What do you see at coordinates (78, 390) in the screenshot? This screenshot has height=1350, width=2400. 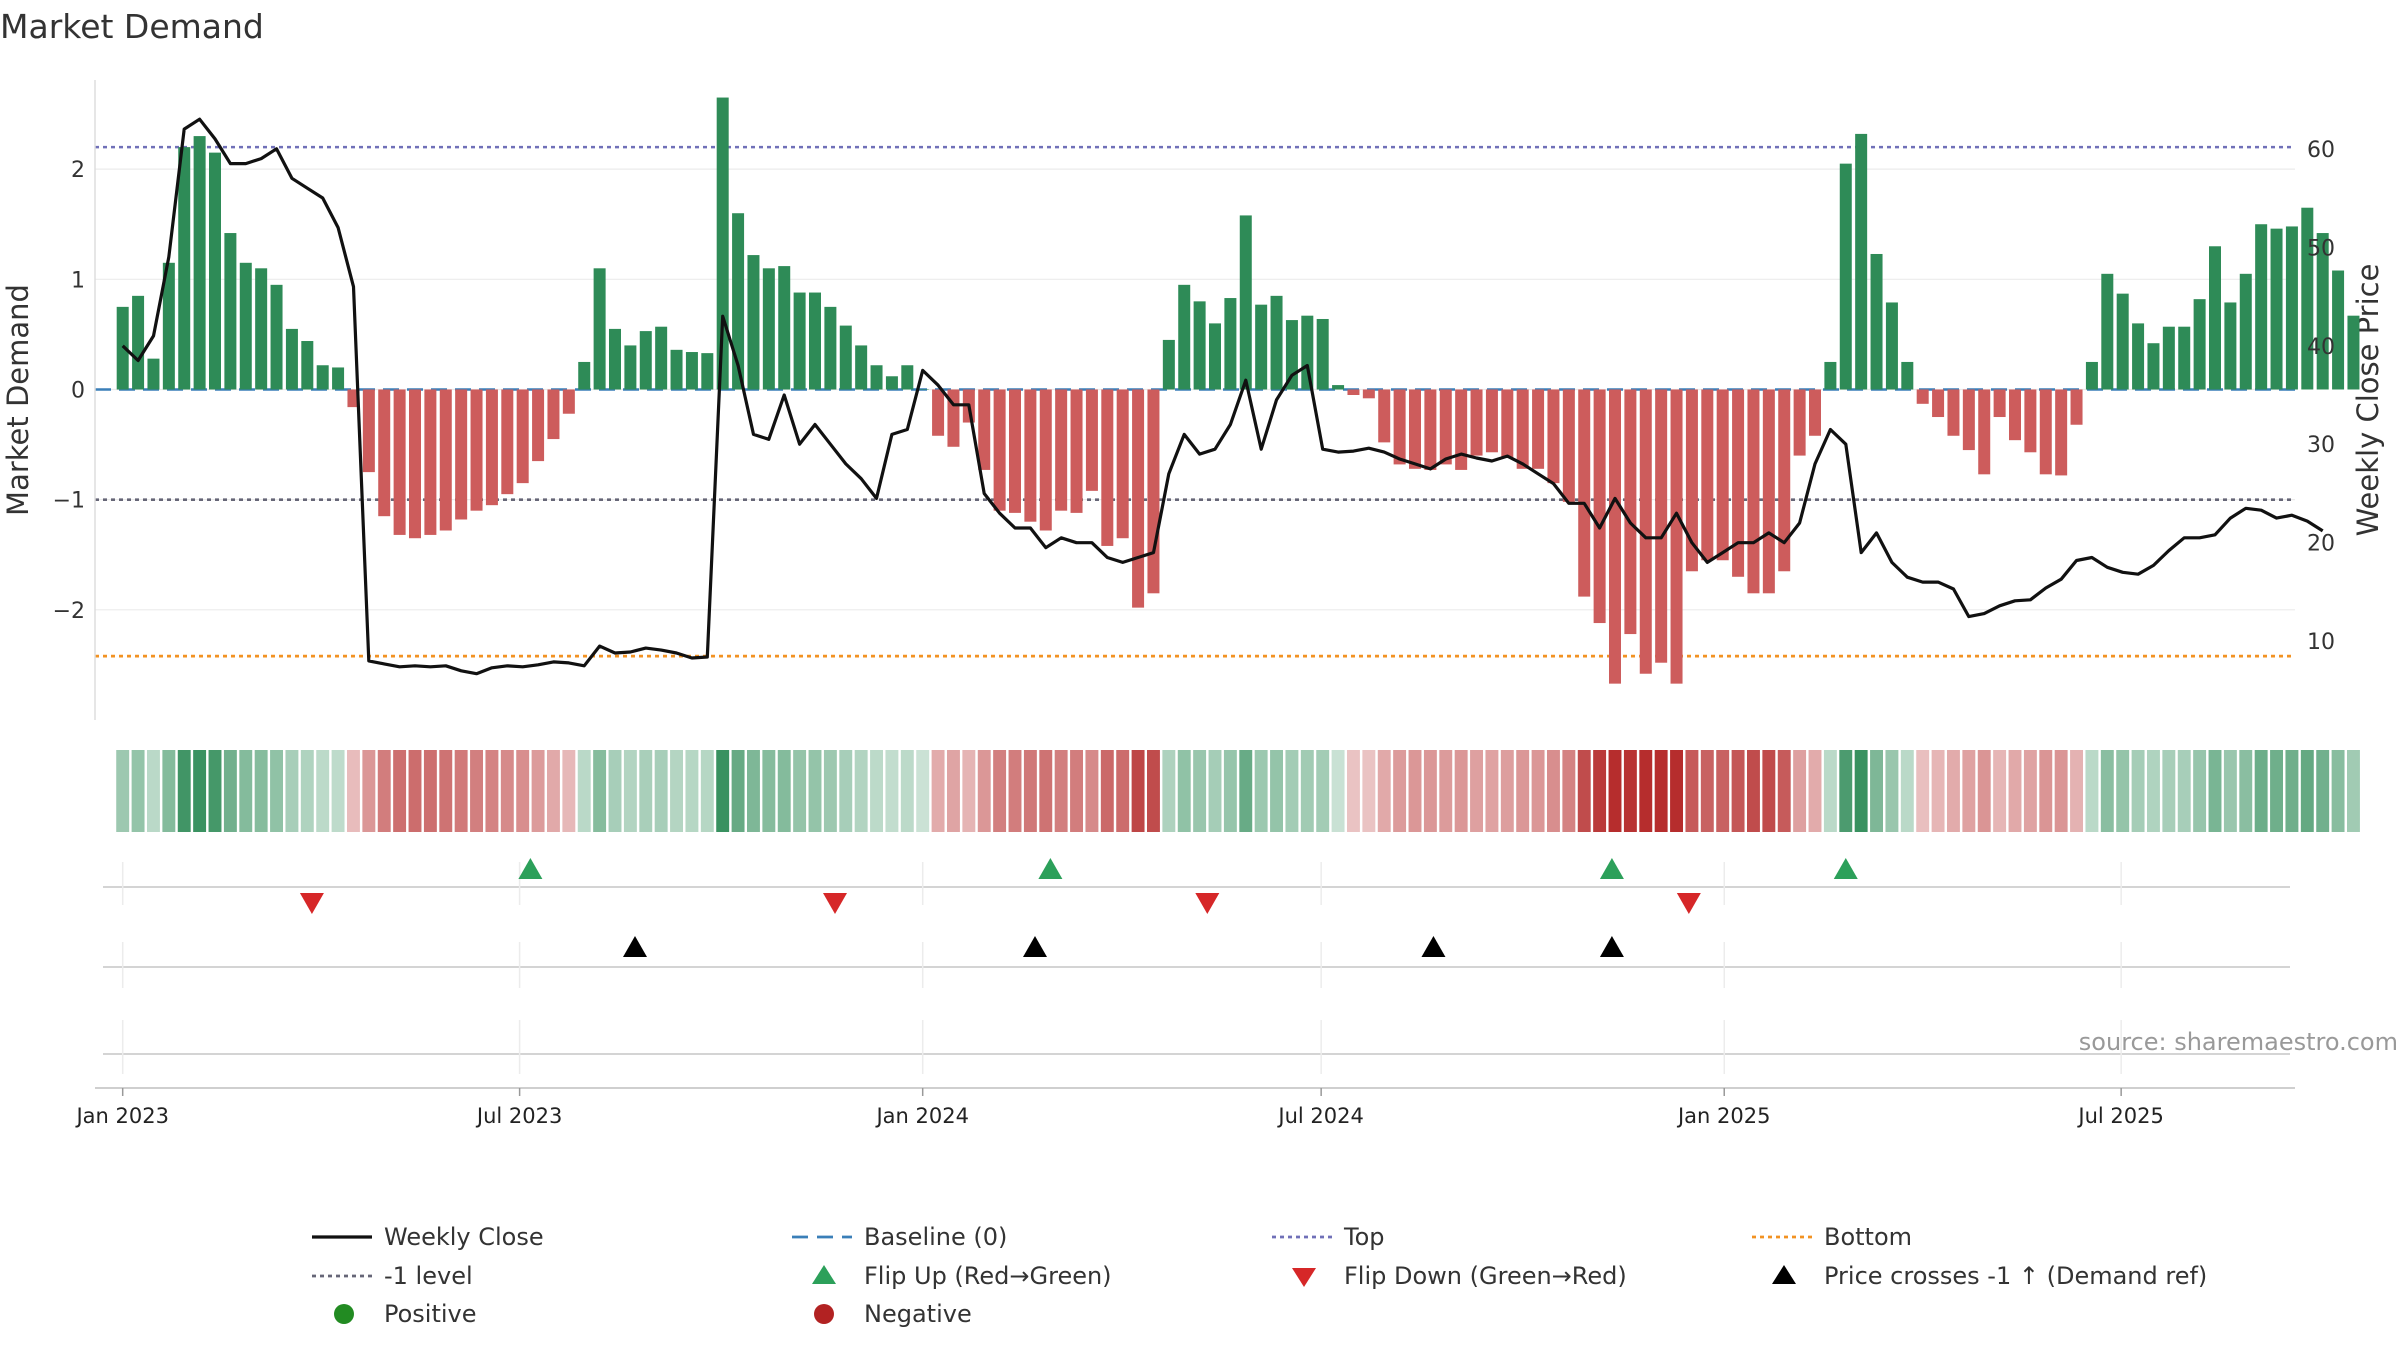 I see `left-tick-label: 0` at bounding box center [78, 390].